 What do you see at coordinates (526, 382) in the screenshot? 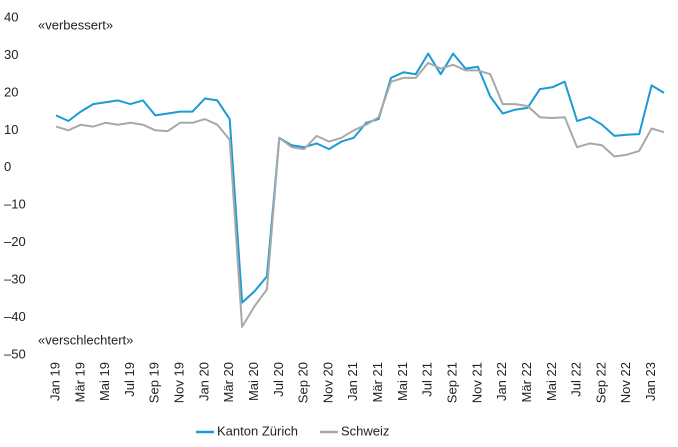
I see `x-tick-label: Mär 22` at bounding box center [526, 382].